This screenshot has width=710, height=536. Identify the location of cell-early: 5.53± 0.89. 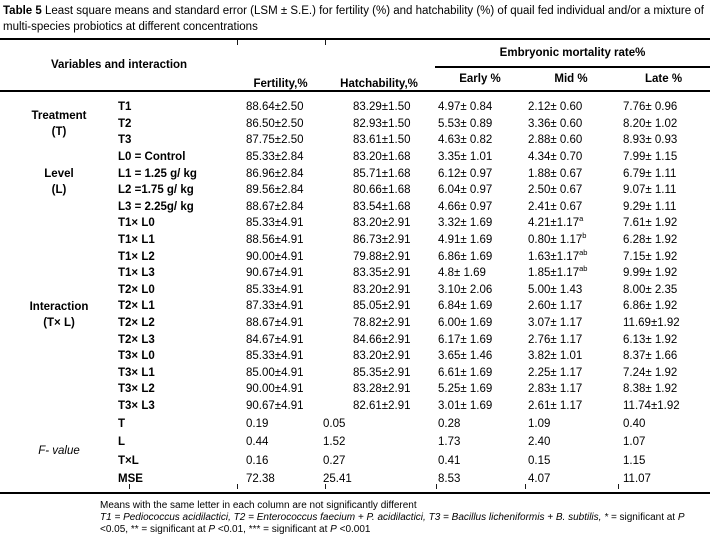
(465, 123).